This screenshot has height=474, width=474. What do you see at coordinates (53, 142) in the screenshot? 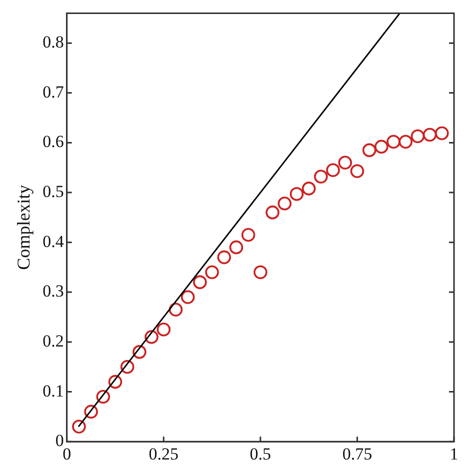
I see `y-tick-label: 0.6` at bounding box center [53, 142].